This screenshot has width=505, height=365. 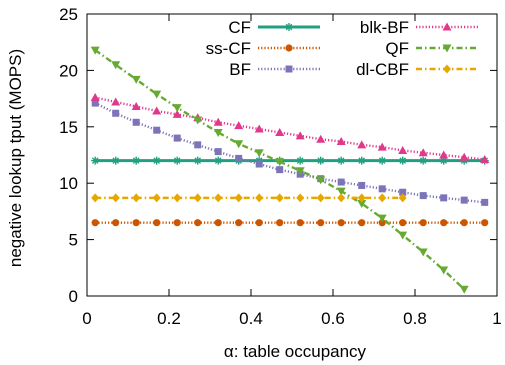 What do you see at coordinates (73, 240) in the screenshot?
I see `y-tick-label: 5` at bounding box center [73, 240].